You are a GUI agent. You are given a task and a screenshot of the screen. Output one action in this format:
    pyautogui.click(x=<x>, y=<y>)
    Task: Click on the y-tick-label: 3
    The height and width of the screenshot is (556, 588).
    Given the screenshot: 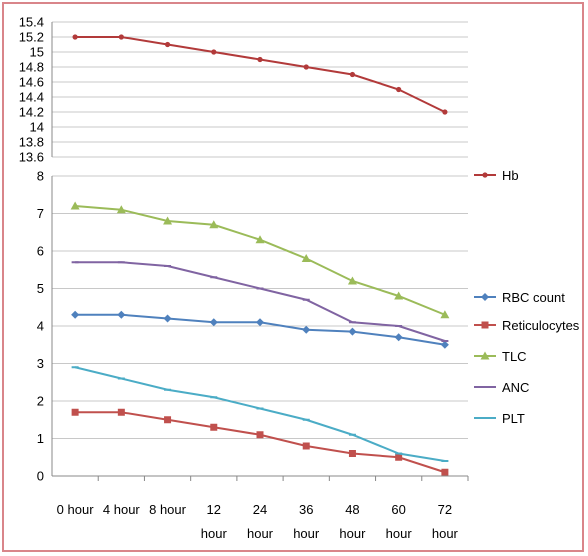 What is the action you would take?
    pyautogui.click(x=40, y=363)
    